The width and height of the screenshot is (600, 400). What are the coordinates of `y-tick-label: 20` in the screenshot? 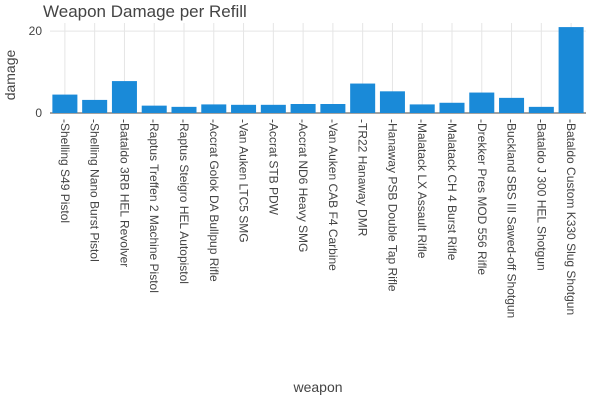 It's located at (36, 31).